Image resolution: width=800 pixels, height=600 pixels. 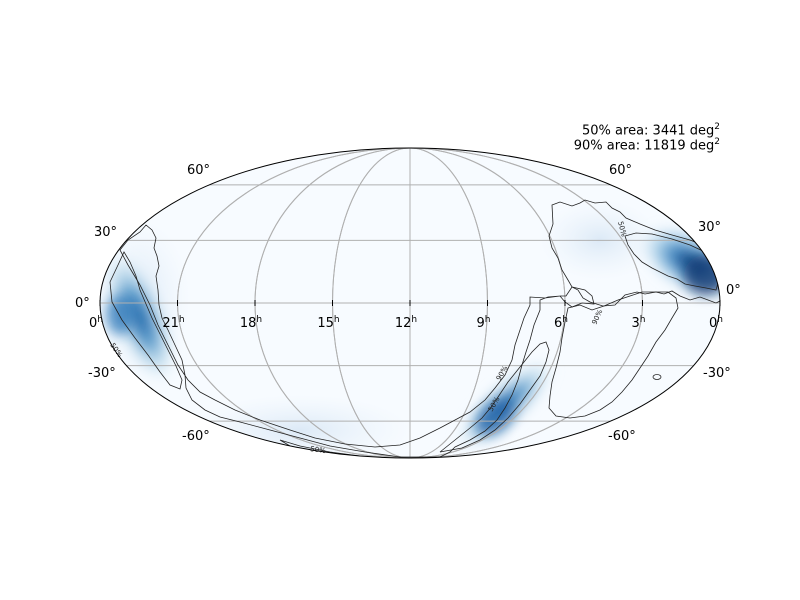 I want to click on ra-hour-value: 6, so click(x=558, y=323).